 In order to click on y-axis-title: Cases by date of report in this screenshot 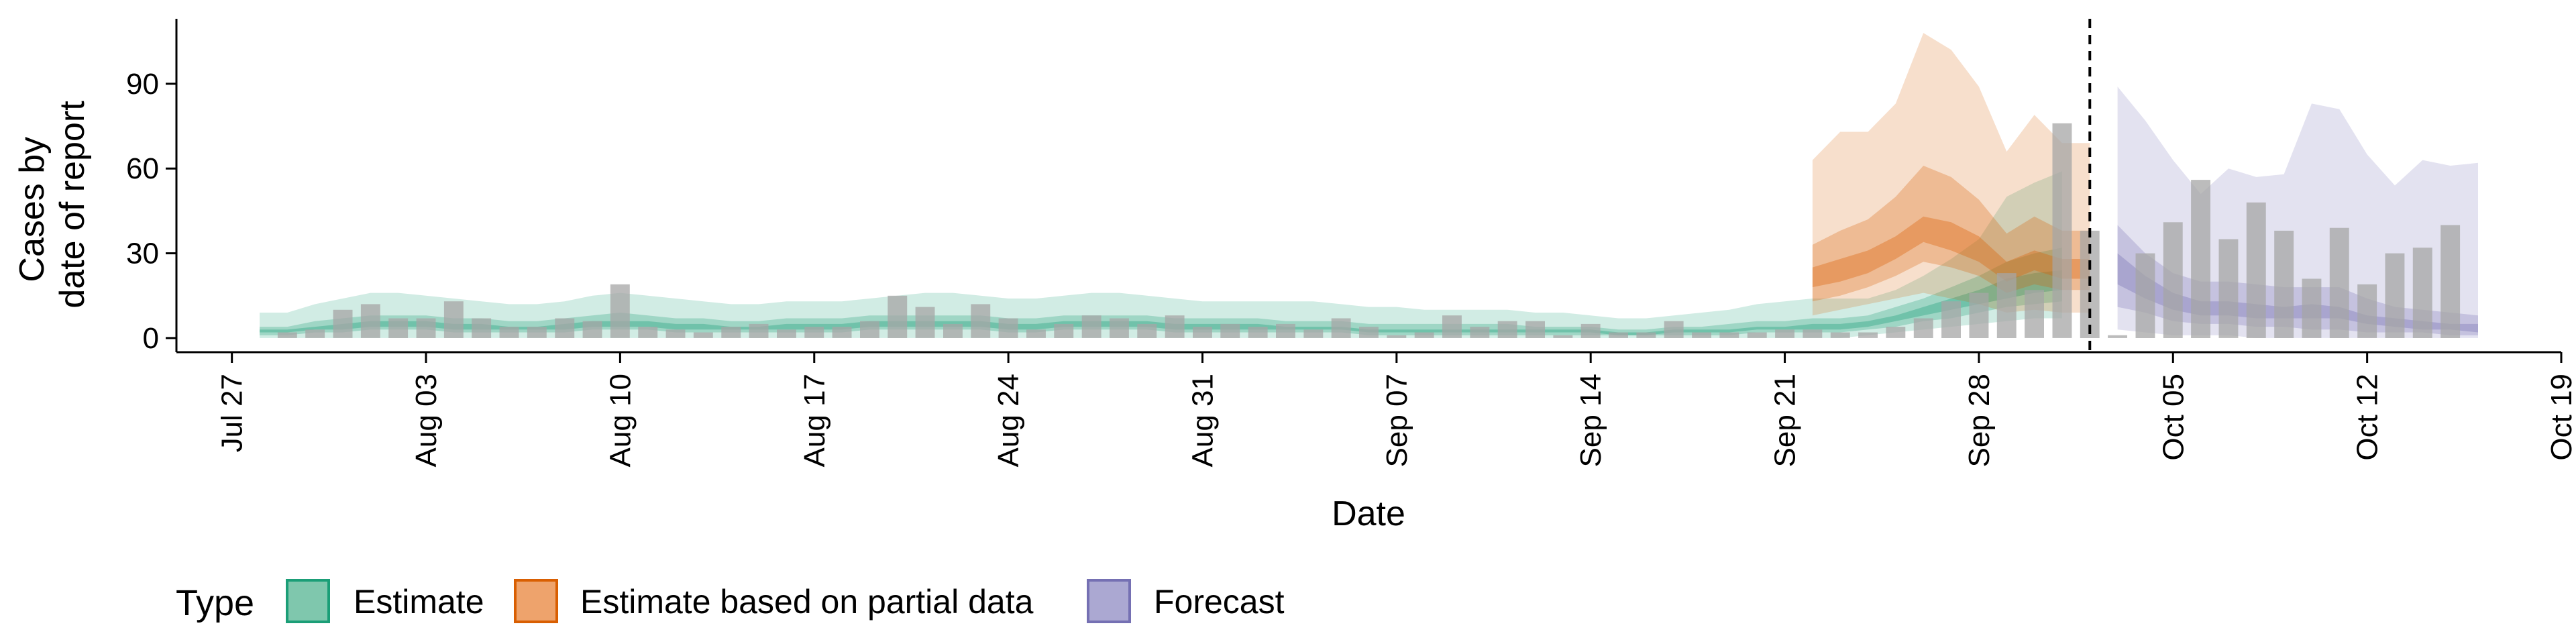, I will do `click(52, 205)`.